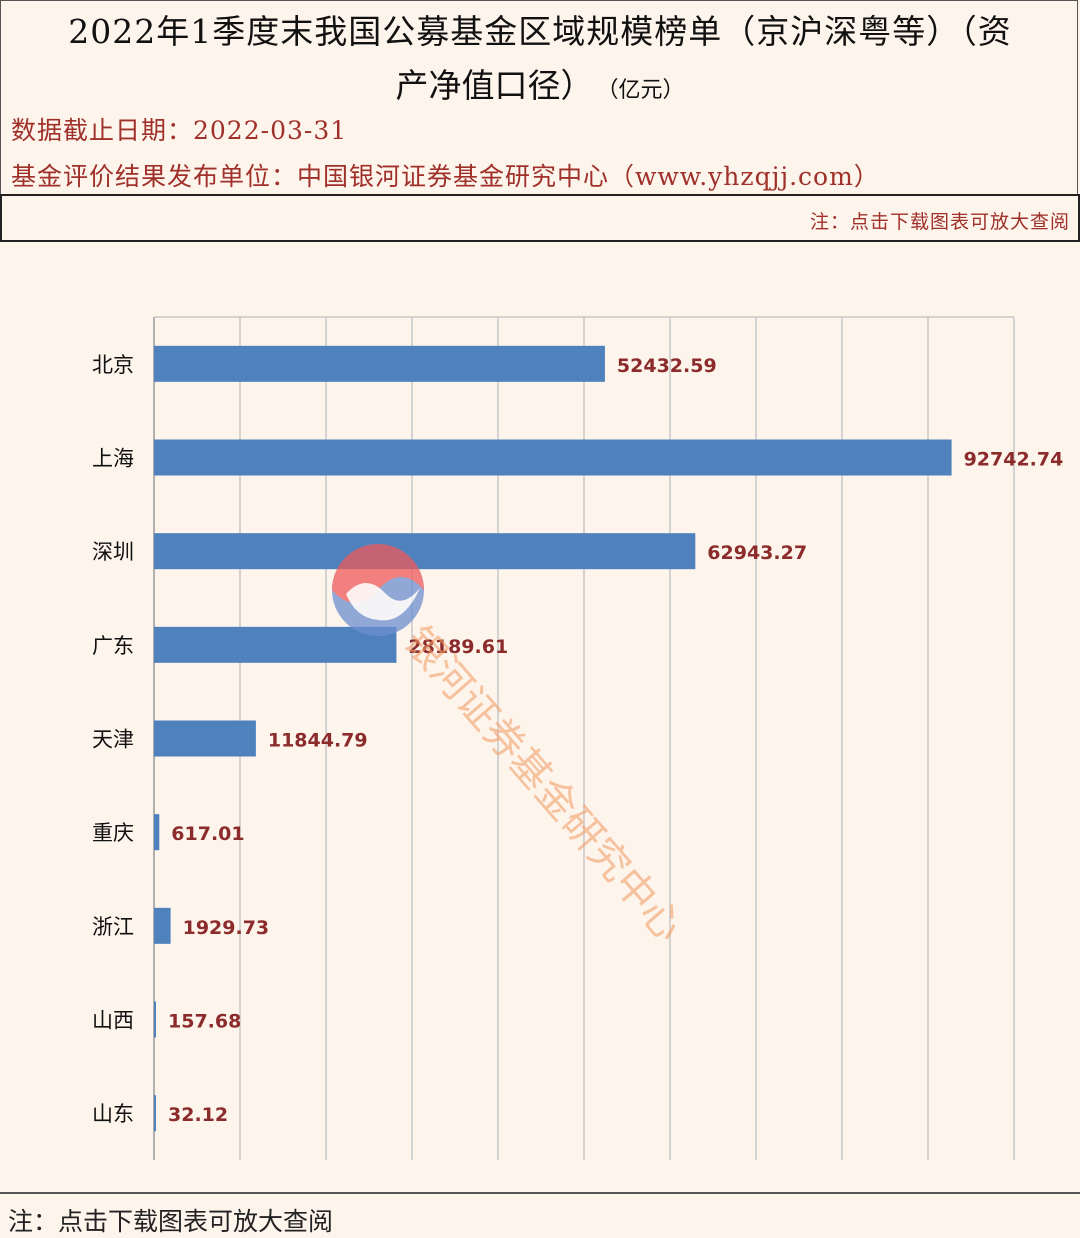 This screenshot has height=1238, width=1080. Describe the element at coordinates (667, 366) in the screenshot. I see `value-label: 52432.59` at that location.